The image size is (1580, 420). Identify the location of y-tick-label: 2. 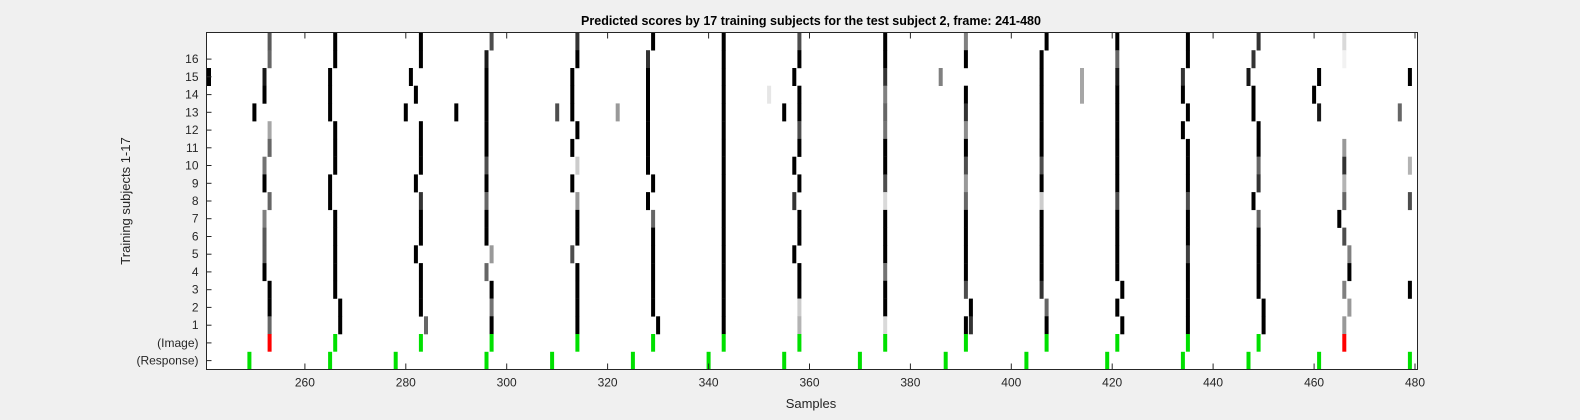
(195, 307).